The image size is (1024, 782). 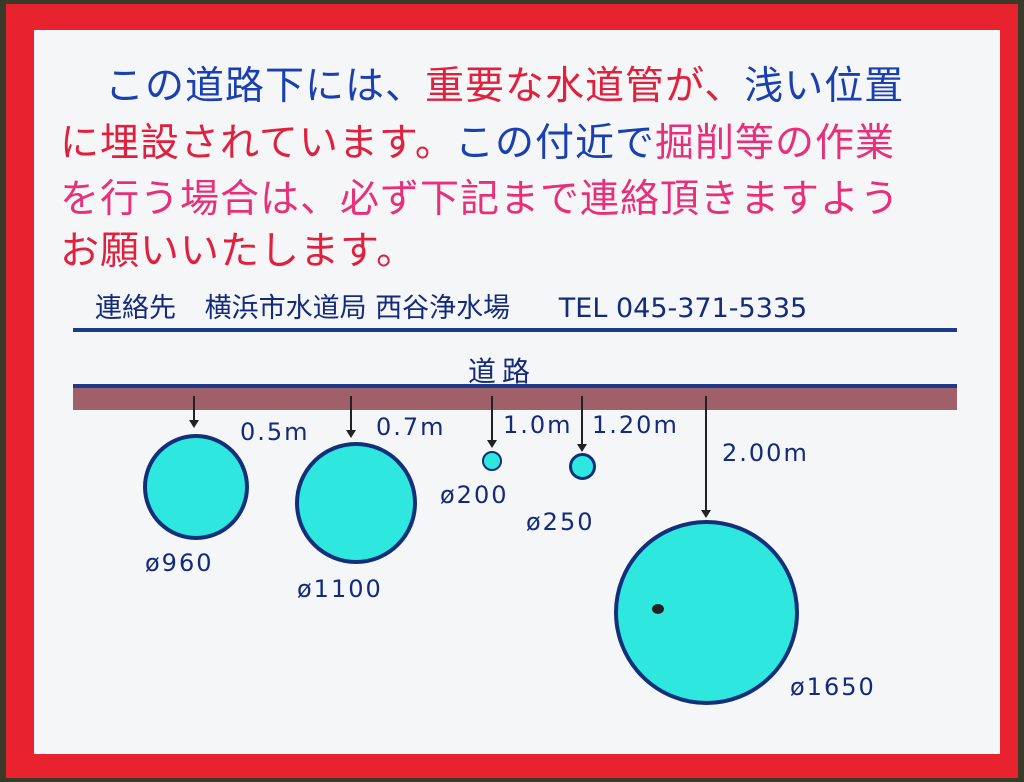 What do you see at coordinates (683, 308) in the screenshot?
I see `contact-tel: TEL 045-371-5335` at bounding box center [683, 308].